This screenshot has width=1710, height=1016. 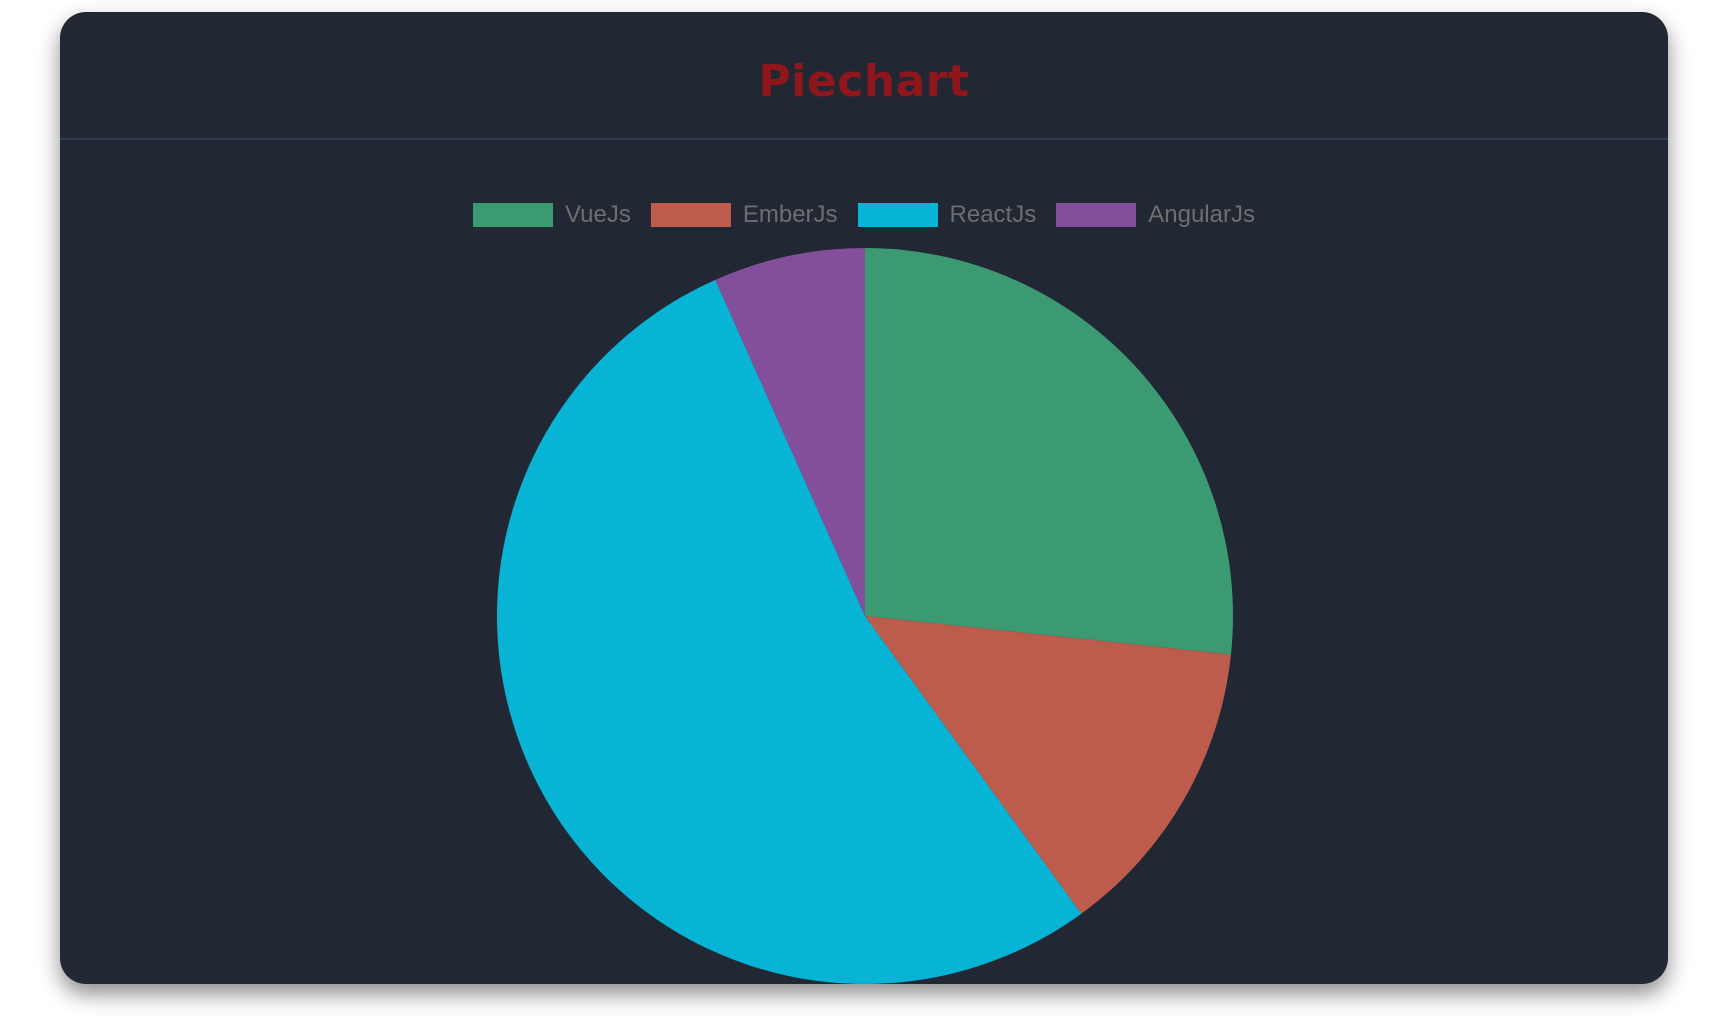 I want to click on legend: VueJs EmberJs ReactJs AngularJs, so click(x=864, y=215).